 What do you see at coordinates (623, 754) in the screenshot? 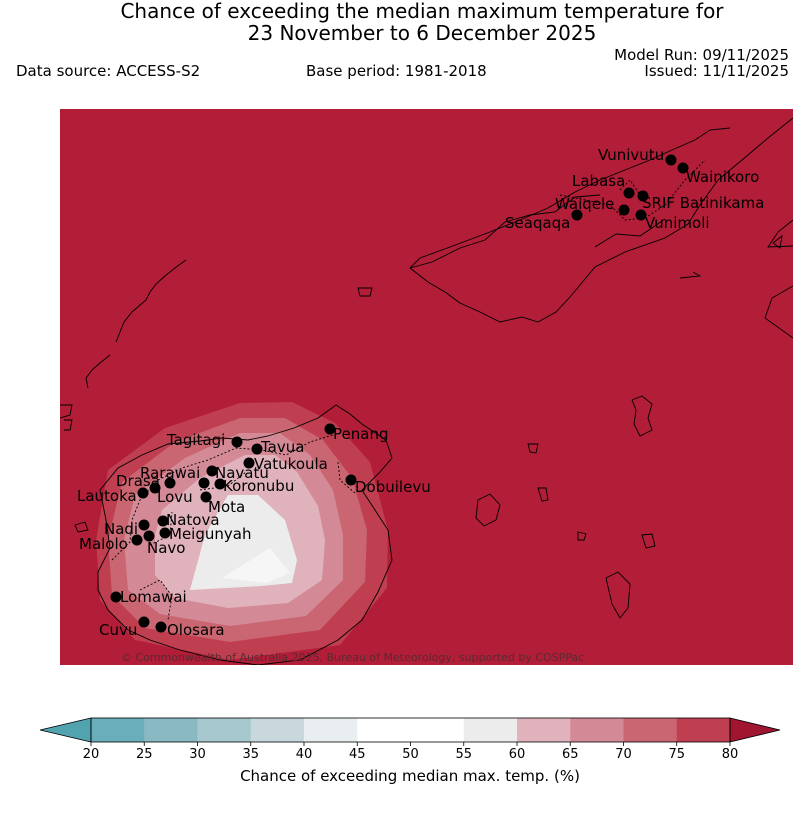
I see `colorbar-tick-label: 70` at bounding box center [623, 754].